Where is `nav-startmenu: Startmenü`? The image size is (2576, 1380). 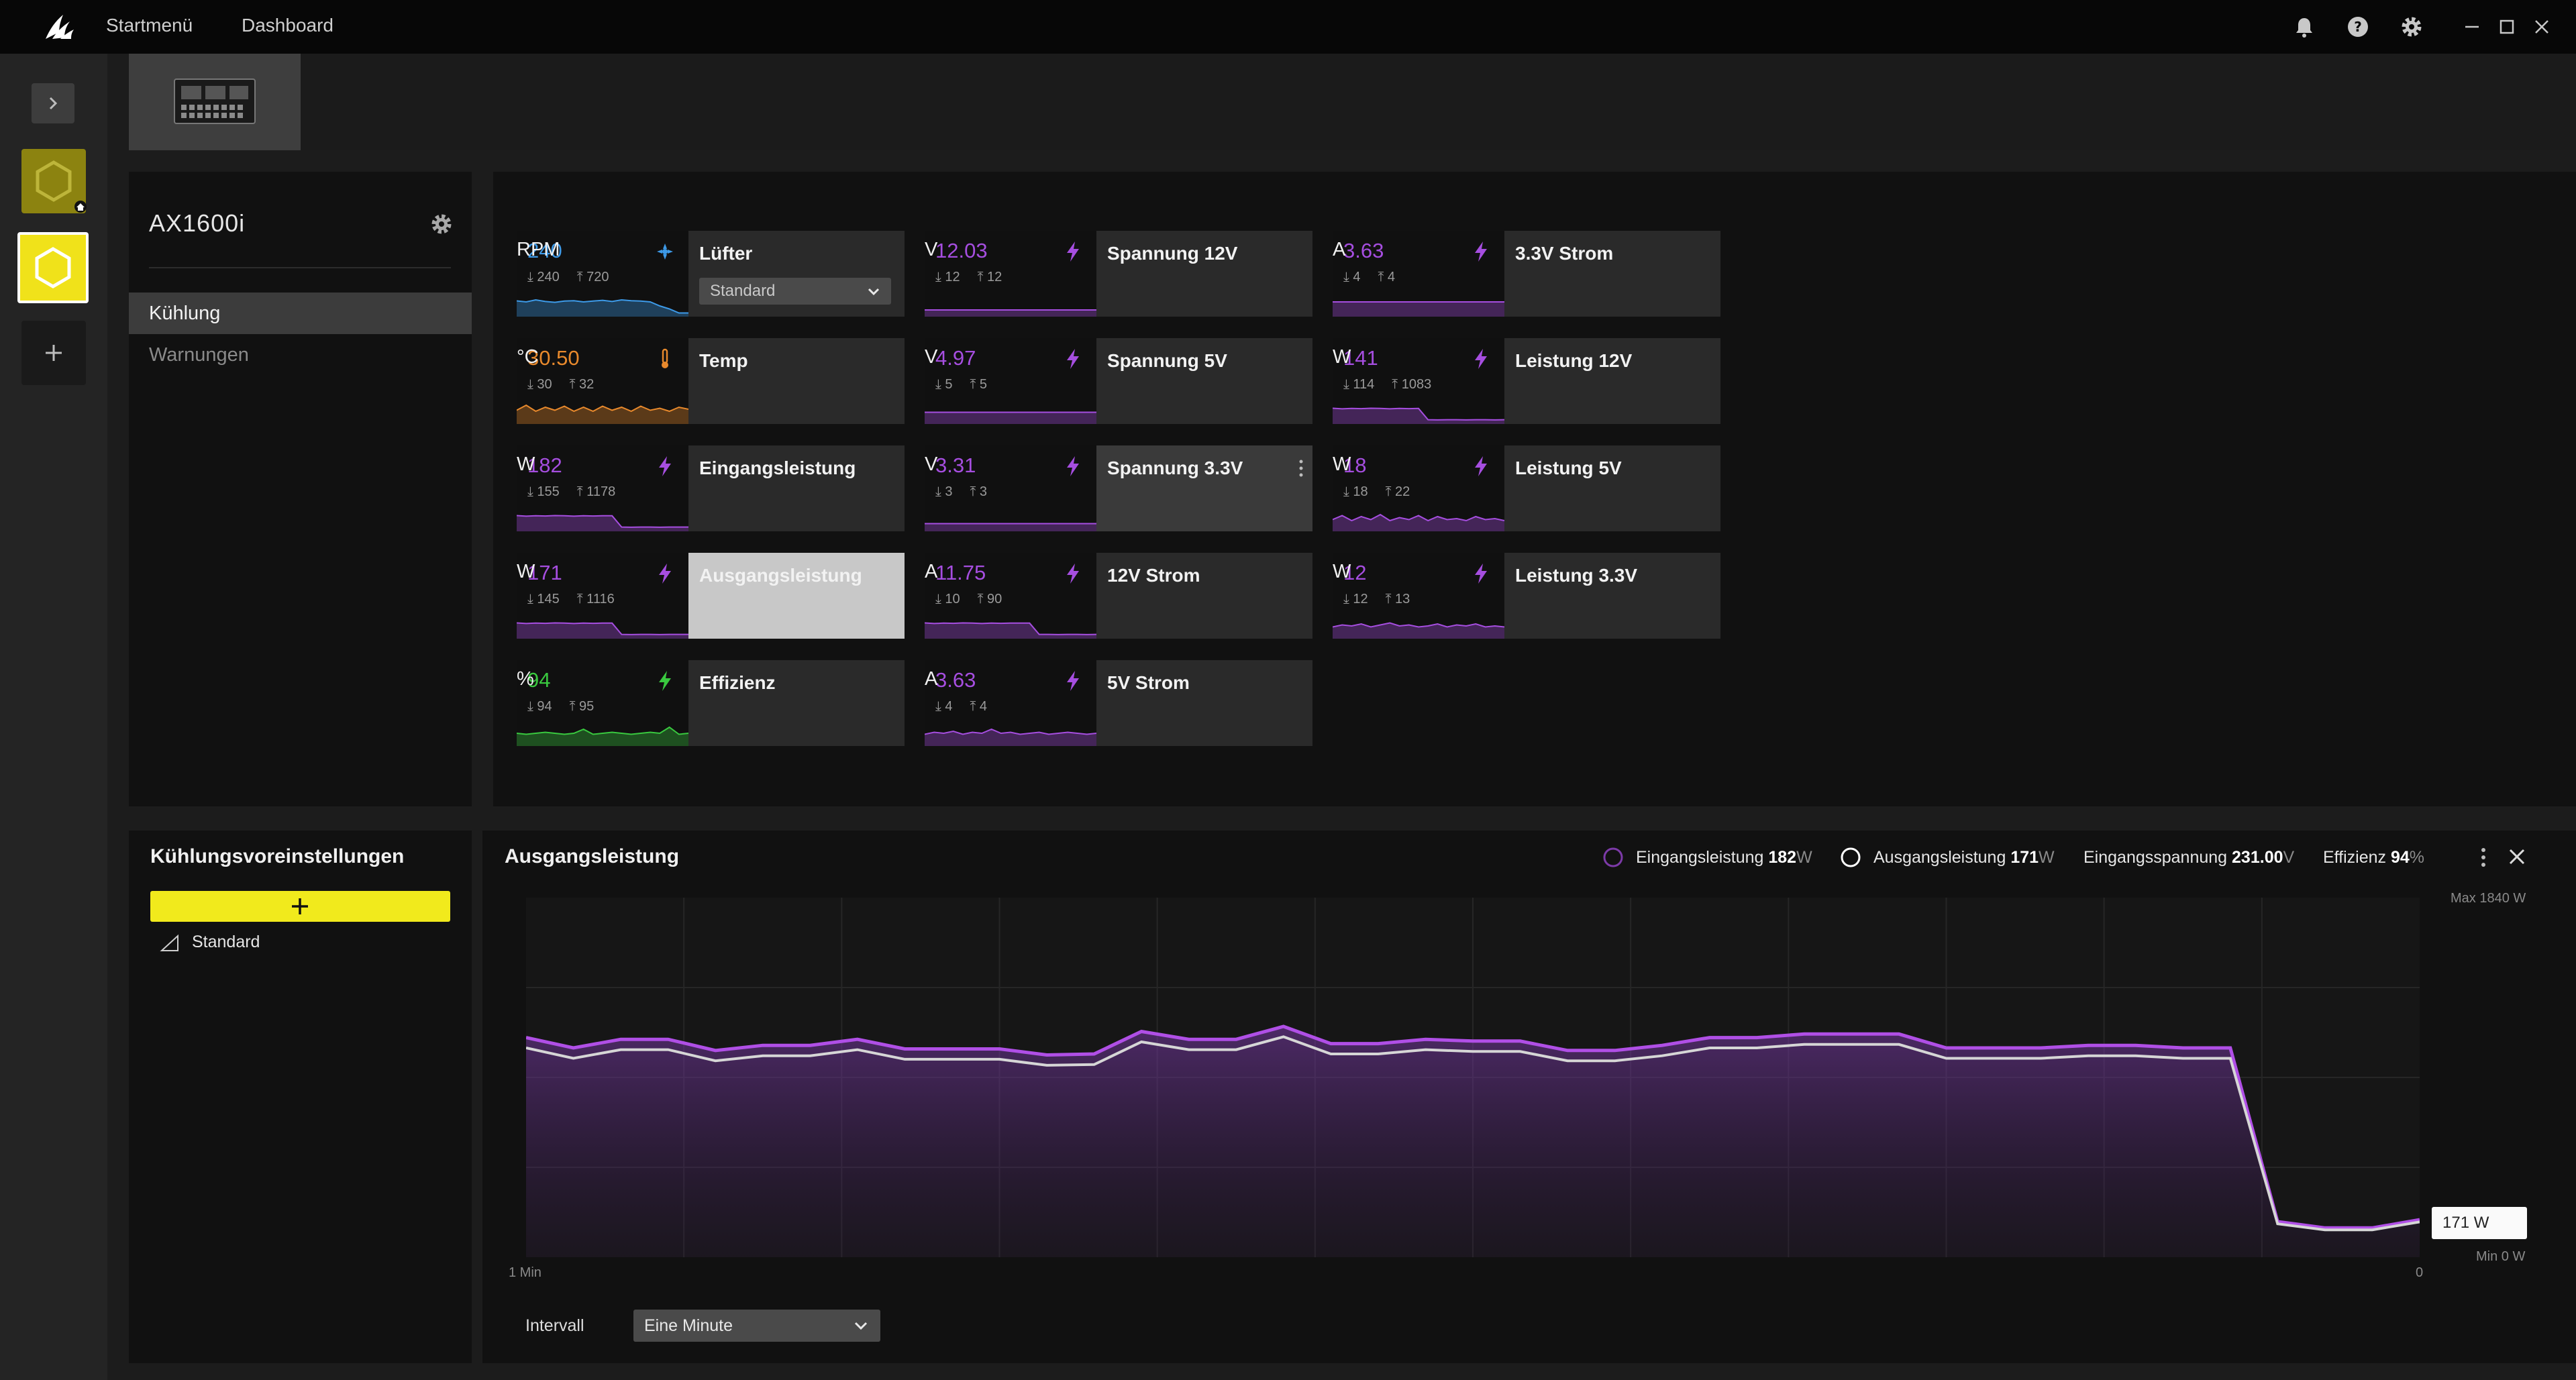 nav-startmenu: Startmenü is located at coordinates (149, 25).